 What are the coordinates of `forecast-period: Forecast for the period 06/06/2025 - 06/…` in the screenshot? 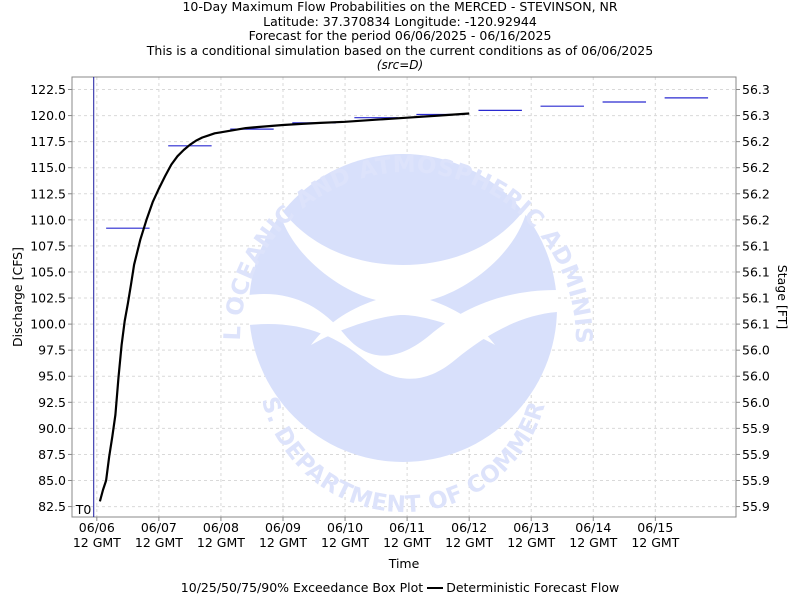 It's located at (400, 36).